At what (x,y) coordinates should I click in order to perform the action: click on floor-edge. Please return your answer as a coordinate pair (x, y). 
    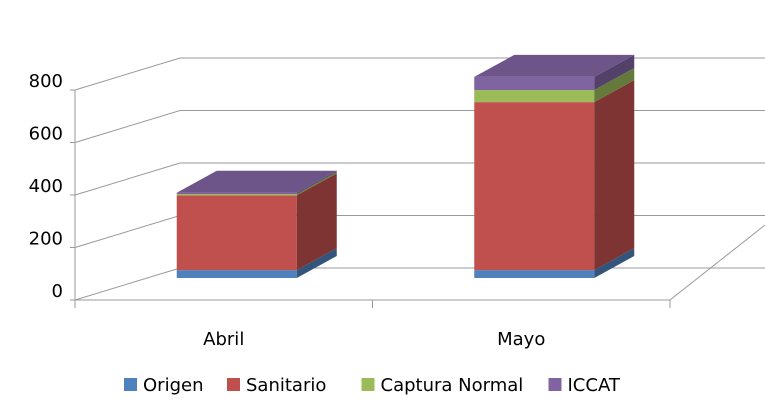
    Looking at the image, I should click on (717, 262).